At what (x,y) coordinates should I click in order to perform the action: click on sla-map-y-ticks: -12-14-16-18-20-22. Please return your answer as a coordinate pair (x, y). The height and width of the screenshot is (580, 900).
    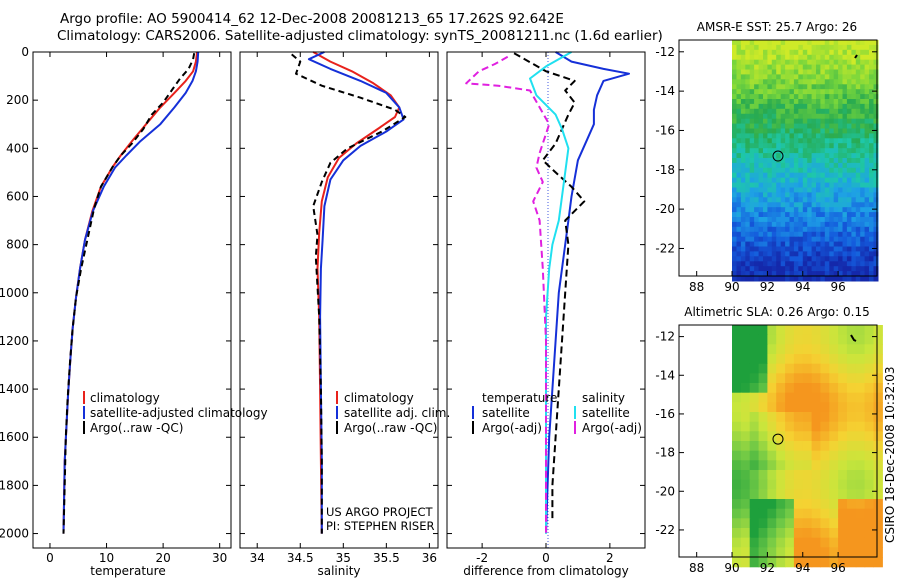
    Looking at the image, I should click on (766, 433).